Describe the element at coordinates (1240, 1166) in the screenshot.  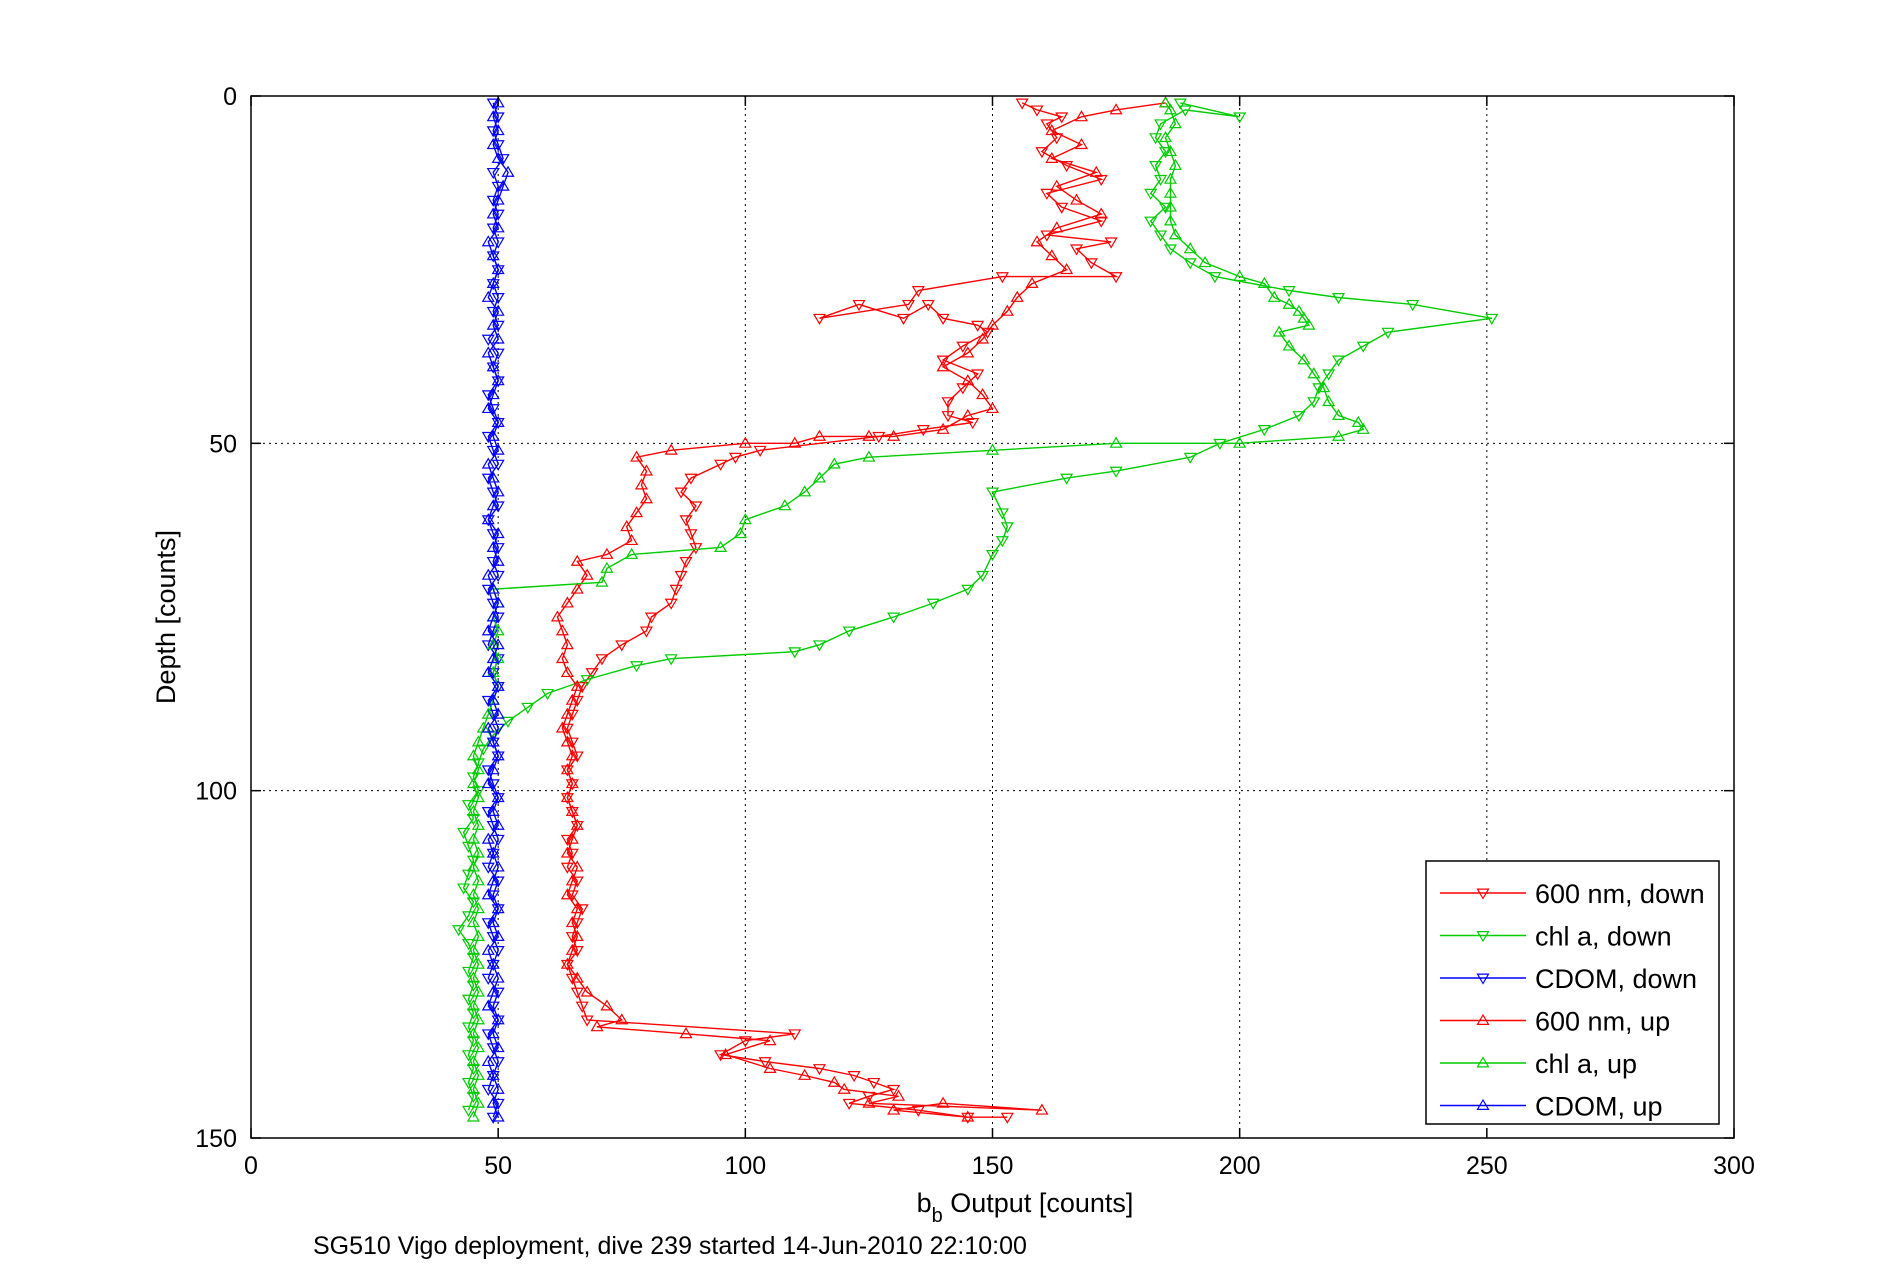
I see `x-tick-label: 200` at that location.